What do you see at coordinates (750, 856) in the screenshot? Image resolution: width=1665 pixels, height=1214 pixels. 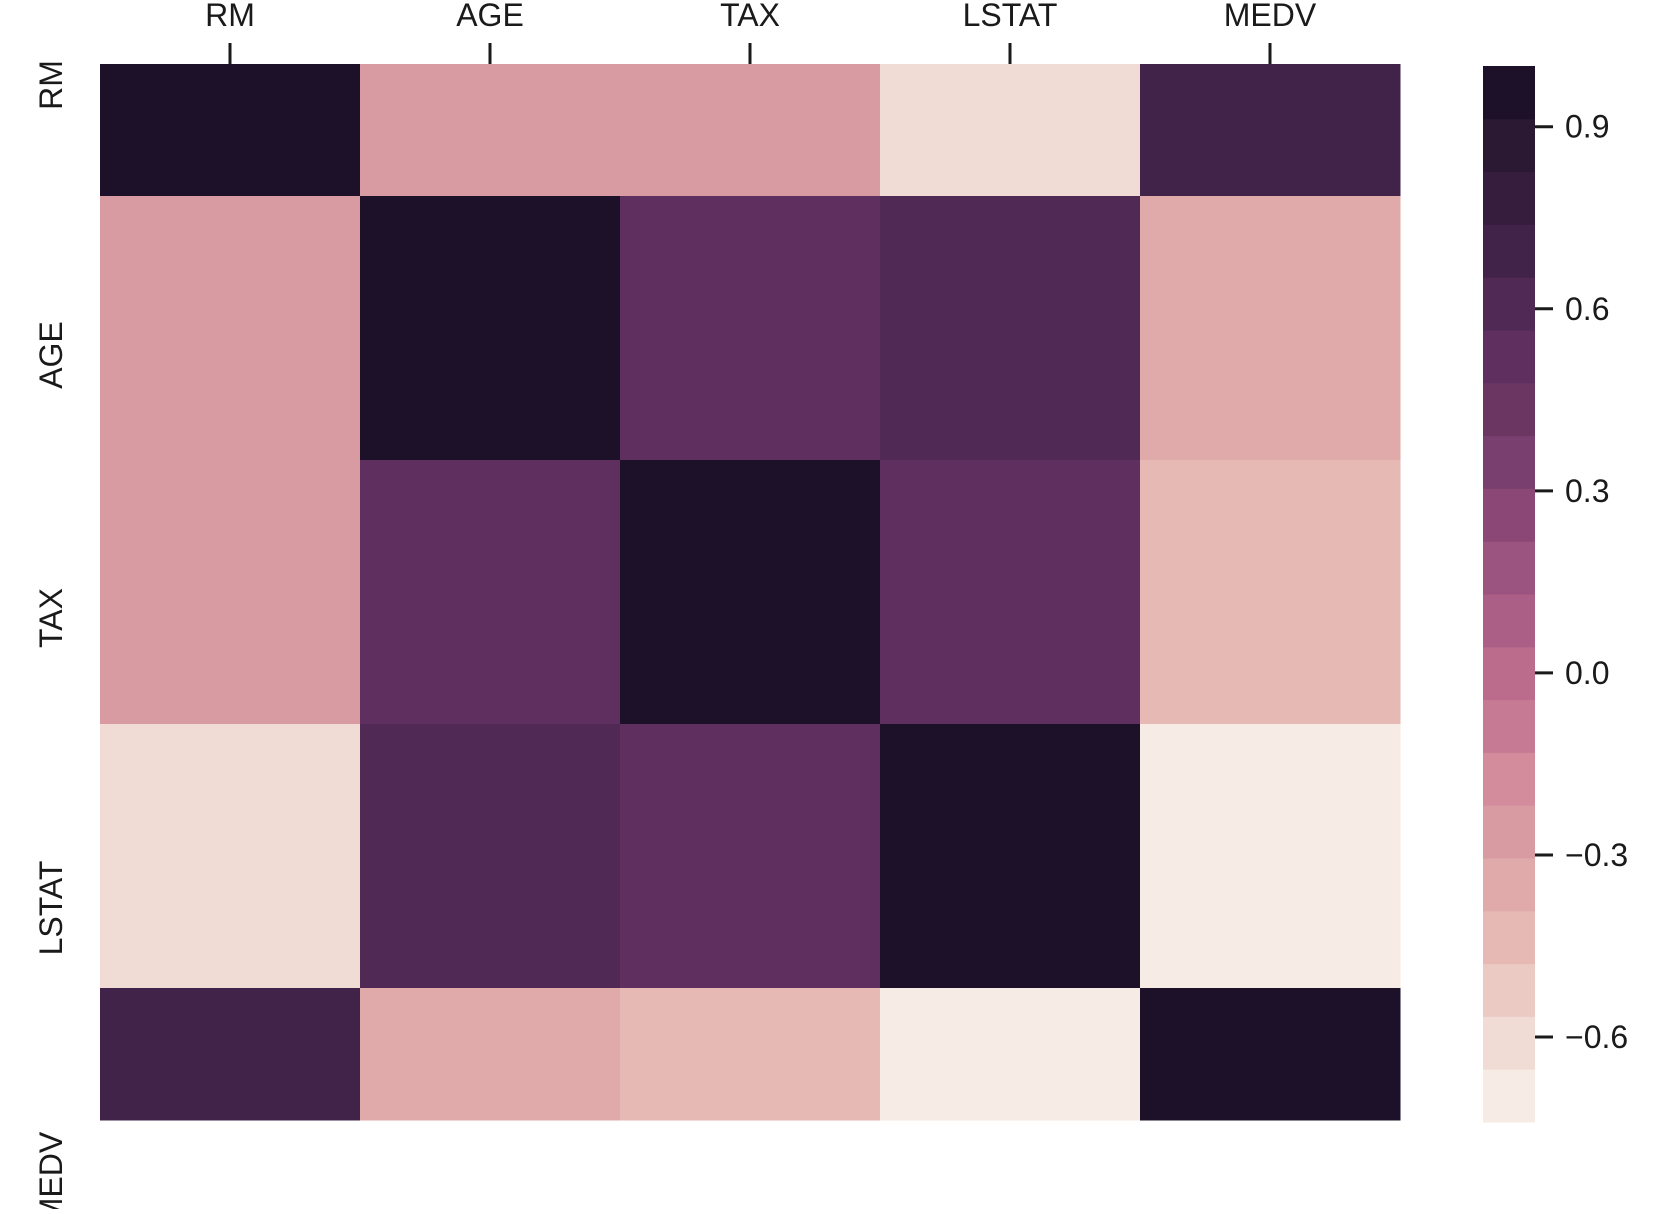 I see `cell-lstat-tax` at bounding box center [750, 856].